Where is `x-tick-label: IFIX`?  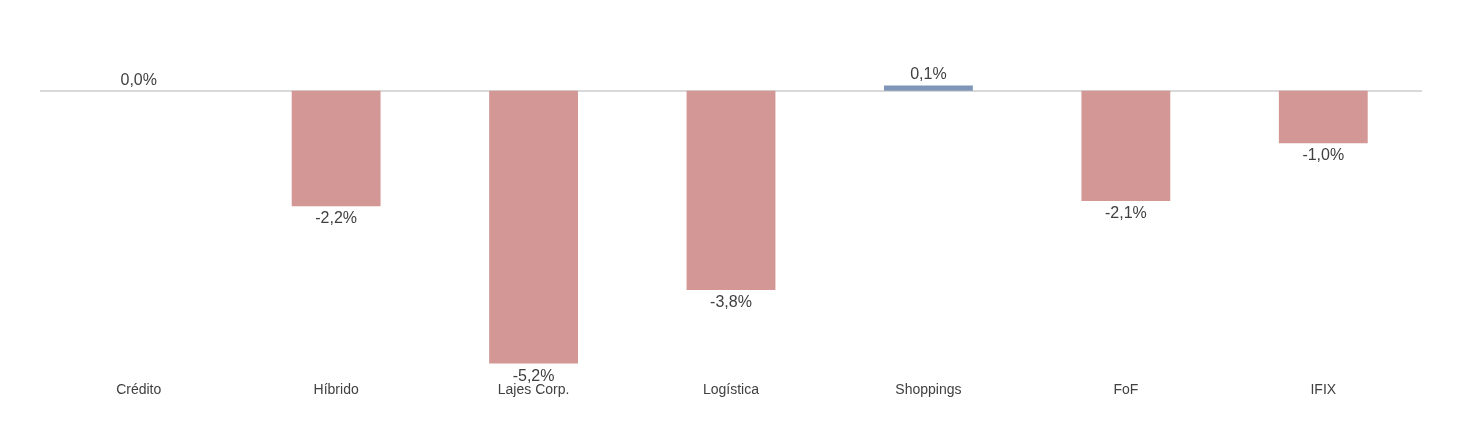 x-tick-label: IFIX is located at coordinates (1323, 389).